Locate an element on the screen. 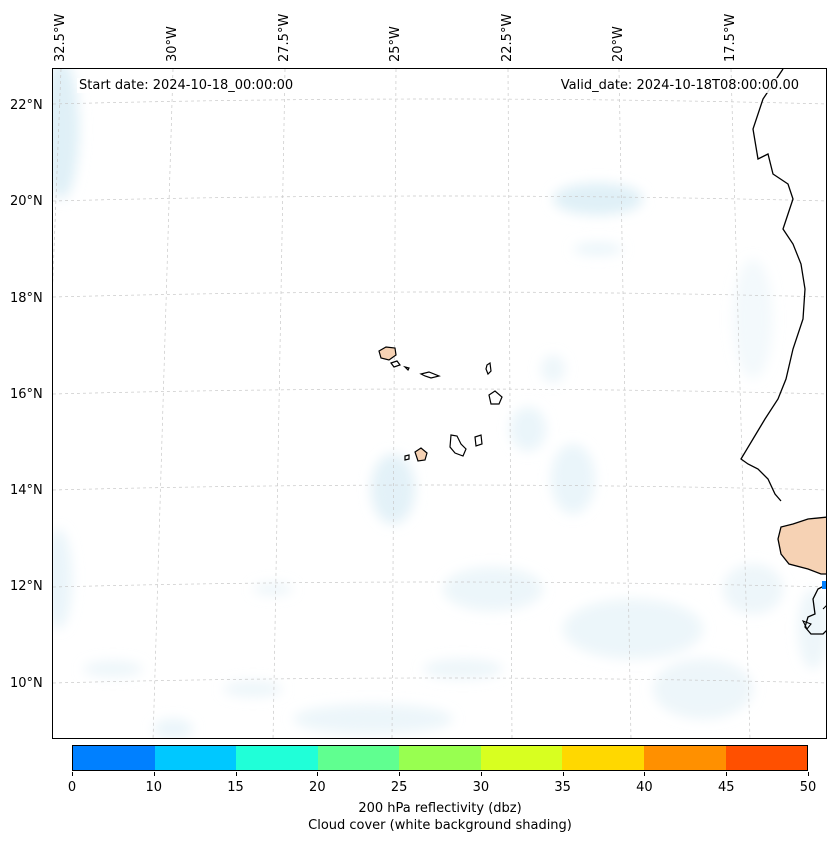 Image resolution: width=837 pixels, height=843 pixels. lon-label-20w: 20°W is located at coordinates (618, 44).